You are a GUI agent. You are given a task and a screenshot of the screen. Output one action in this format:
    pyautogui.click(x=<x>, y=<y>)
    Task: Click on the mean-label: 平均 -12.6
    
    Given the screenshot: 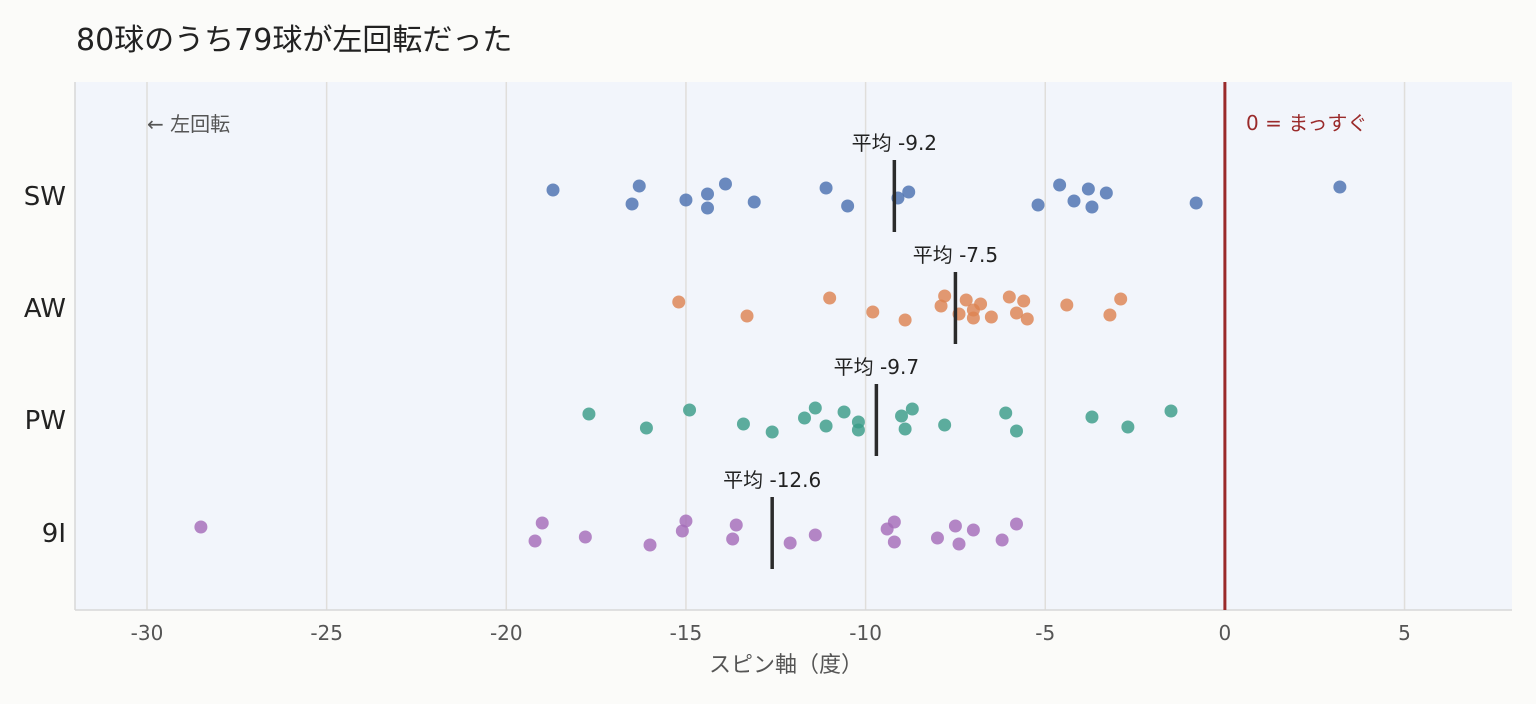 What is the action you would take?
    pyautogui.click(x=772, y=480)
    